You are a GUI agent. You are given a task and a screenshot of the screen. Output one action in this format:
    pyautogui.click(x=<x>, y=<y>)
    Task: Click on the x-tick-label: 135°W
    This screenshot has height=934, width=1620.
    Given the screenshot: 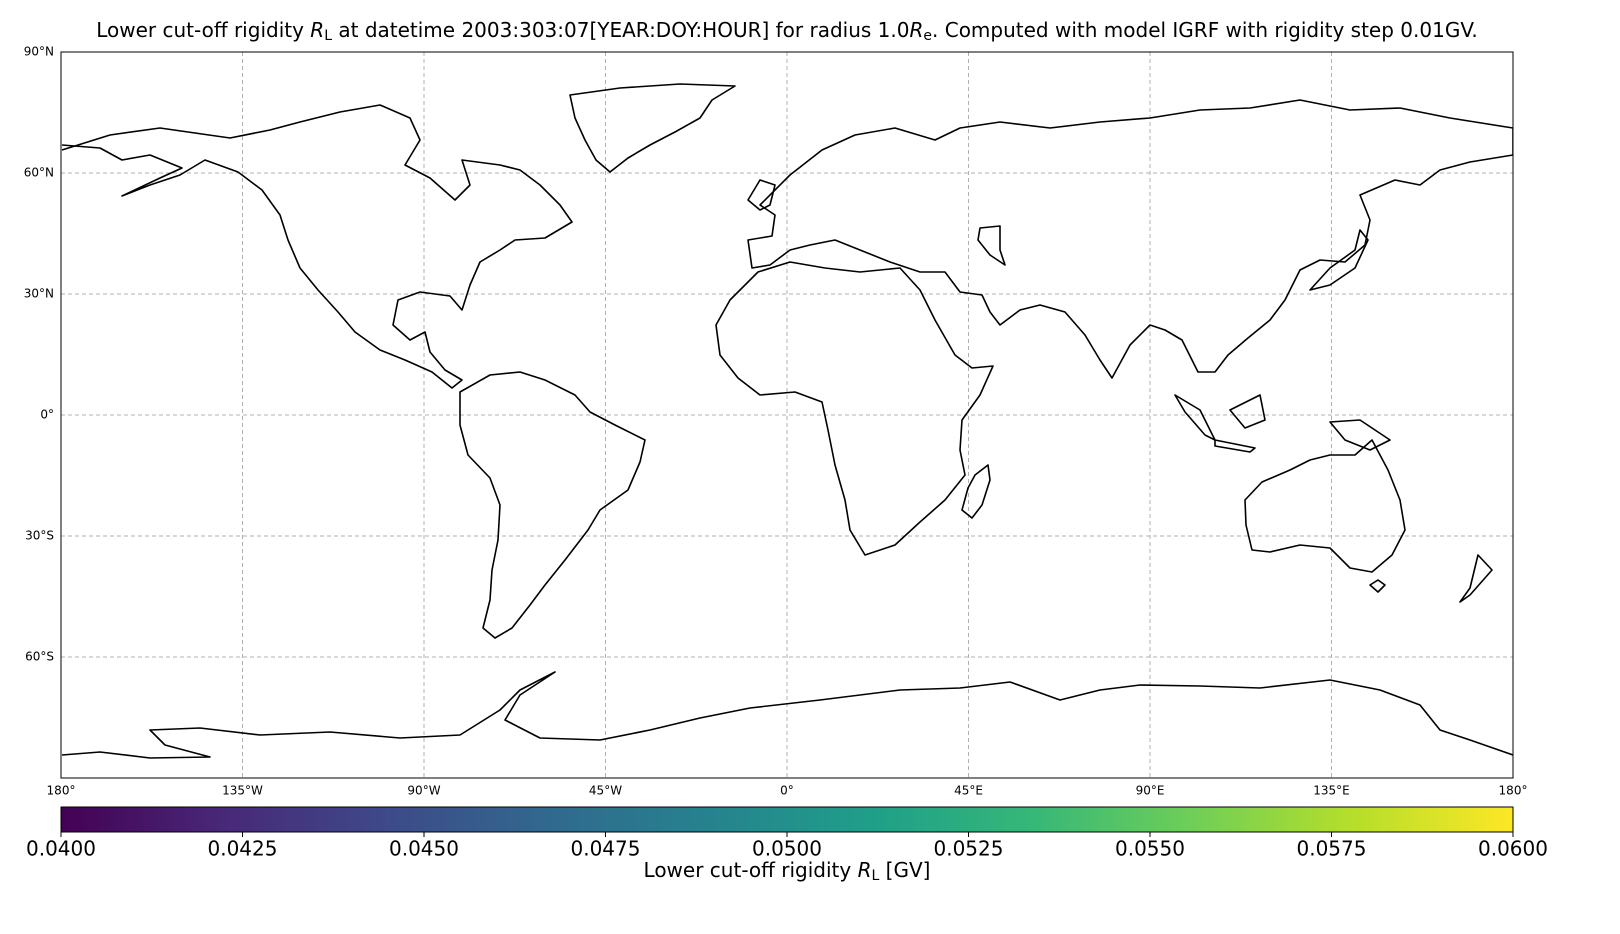 What is the action you would take?
    pyautogui.click(x=242, y=791)
    